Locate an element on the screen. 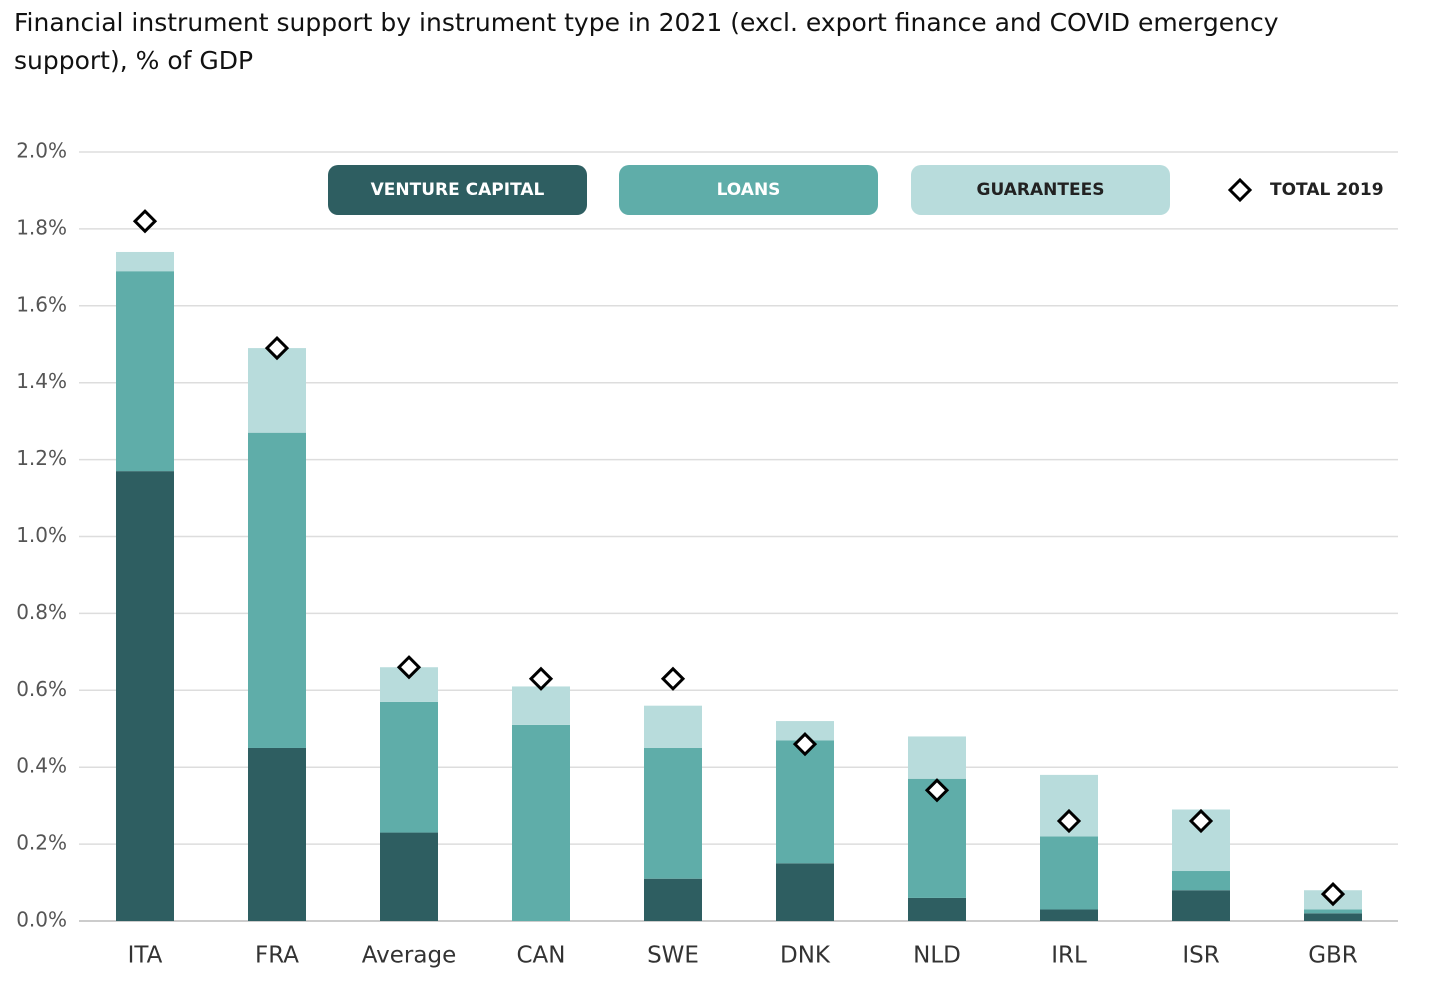 This screenshot has height=999, width=1439. legend-marker is located at coordinates (1240, 190).